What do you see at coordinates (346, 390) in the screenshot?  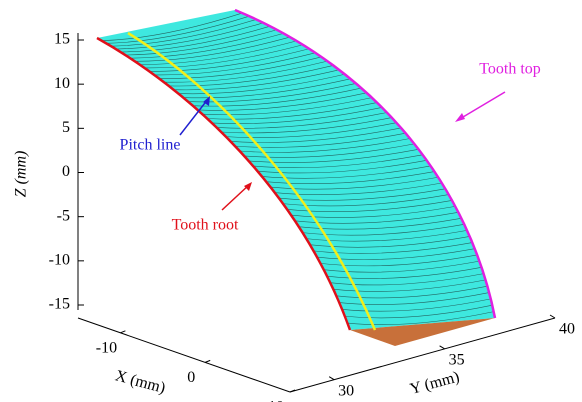 I see `y-tick-label: 30` at bounding box center [346, 390].